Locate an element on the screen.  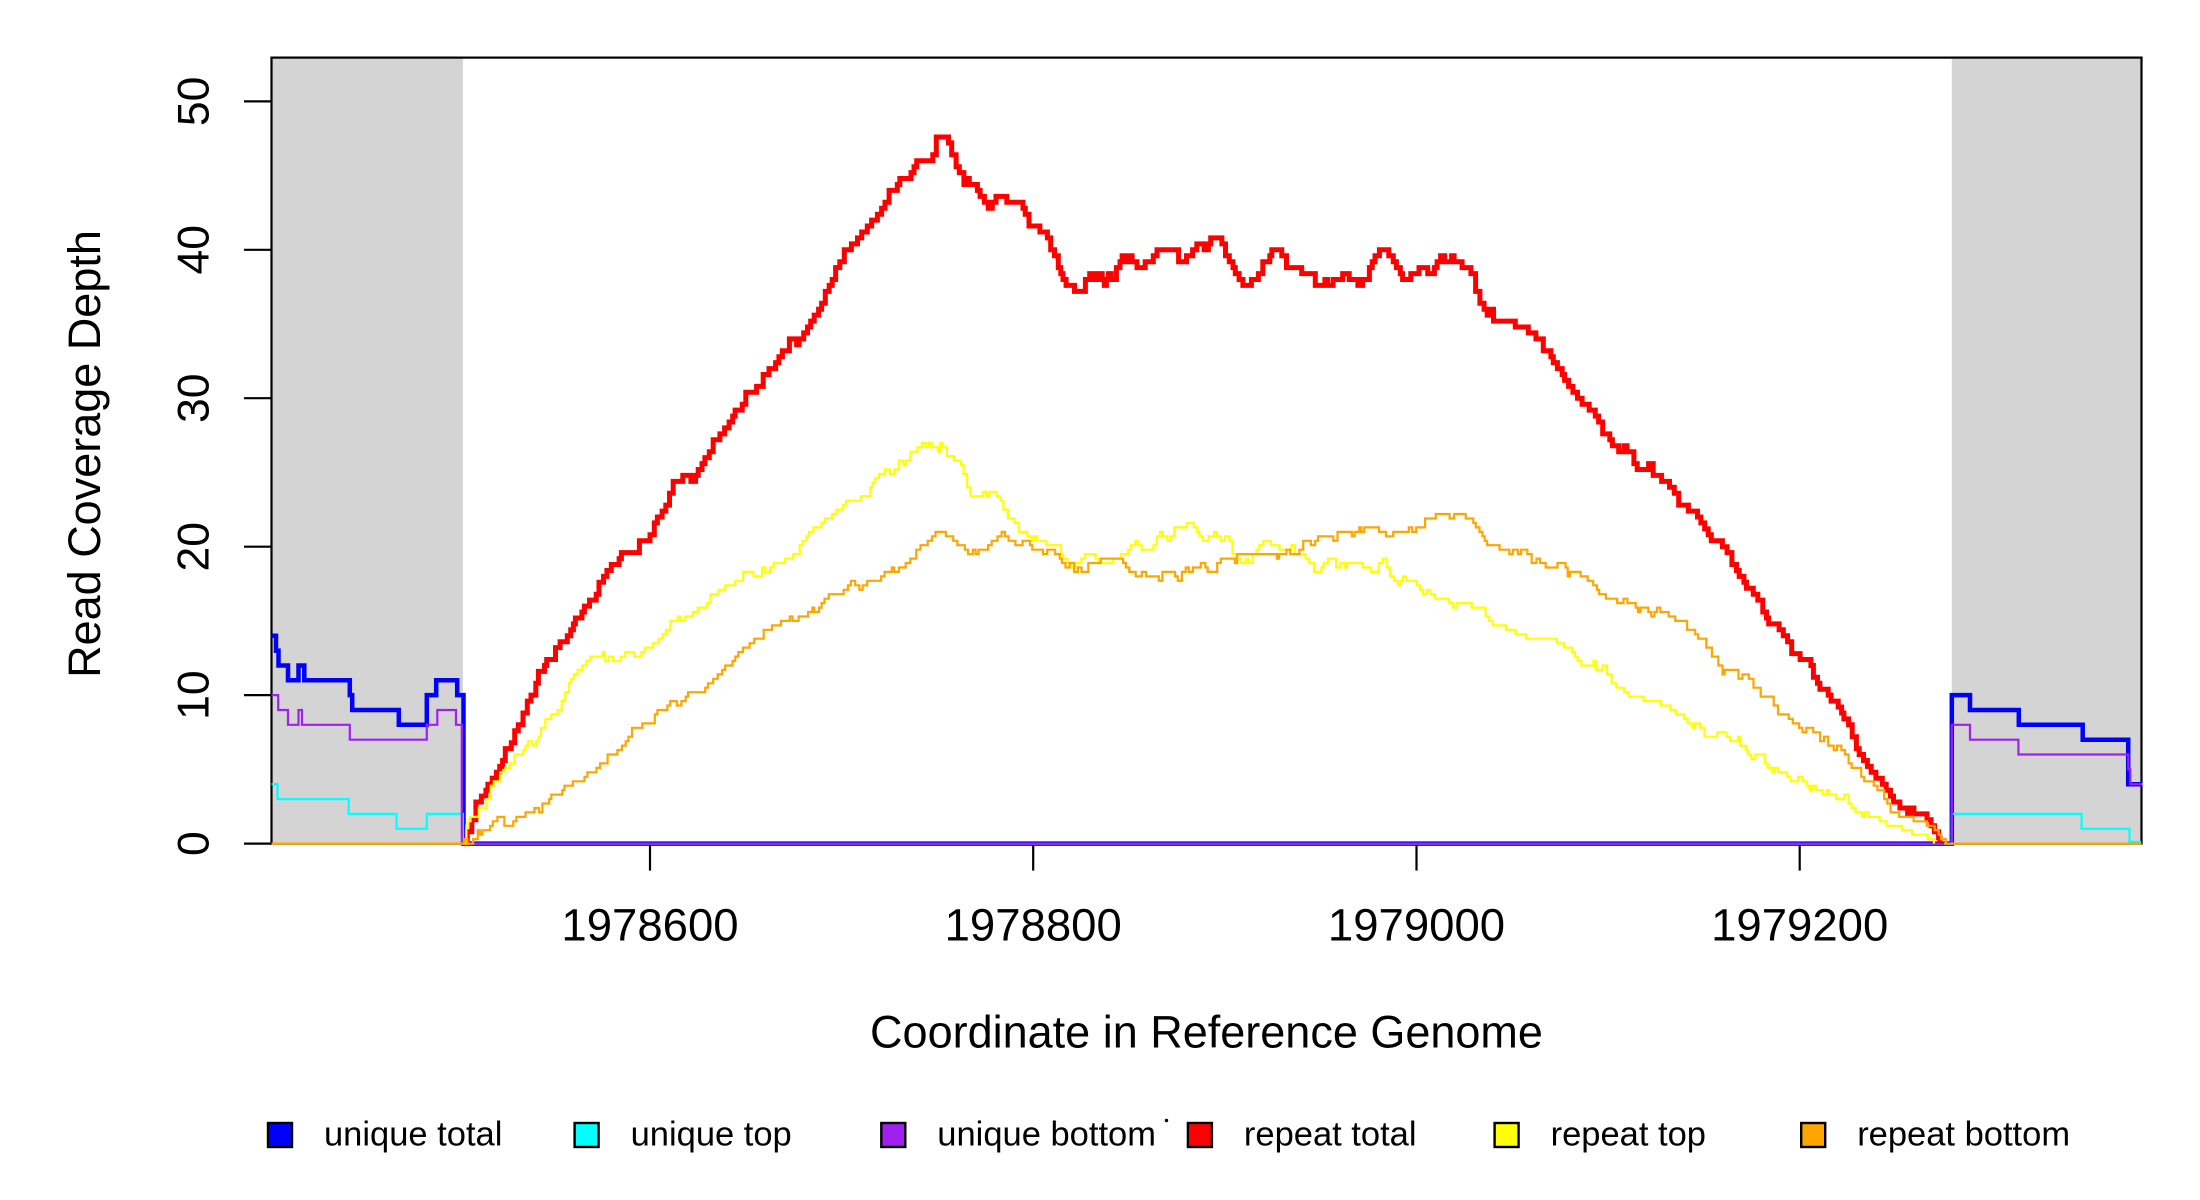
svg-text: repeat total is located at coordinates (1330, 1135).